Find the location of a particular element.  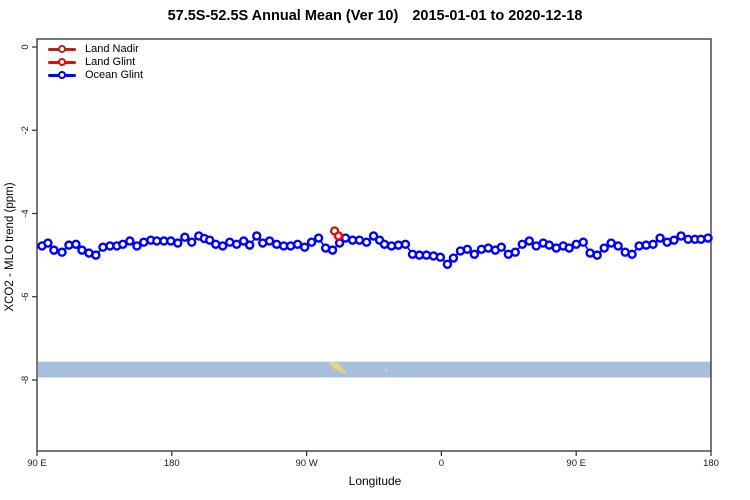

legend: Land Nadir Land Glint Ocean Glint is located at coordinates (95, 62).